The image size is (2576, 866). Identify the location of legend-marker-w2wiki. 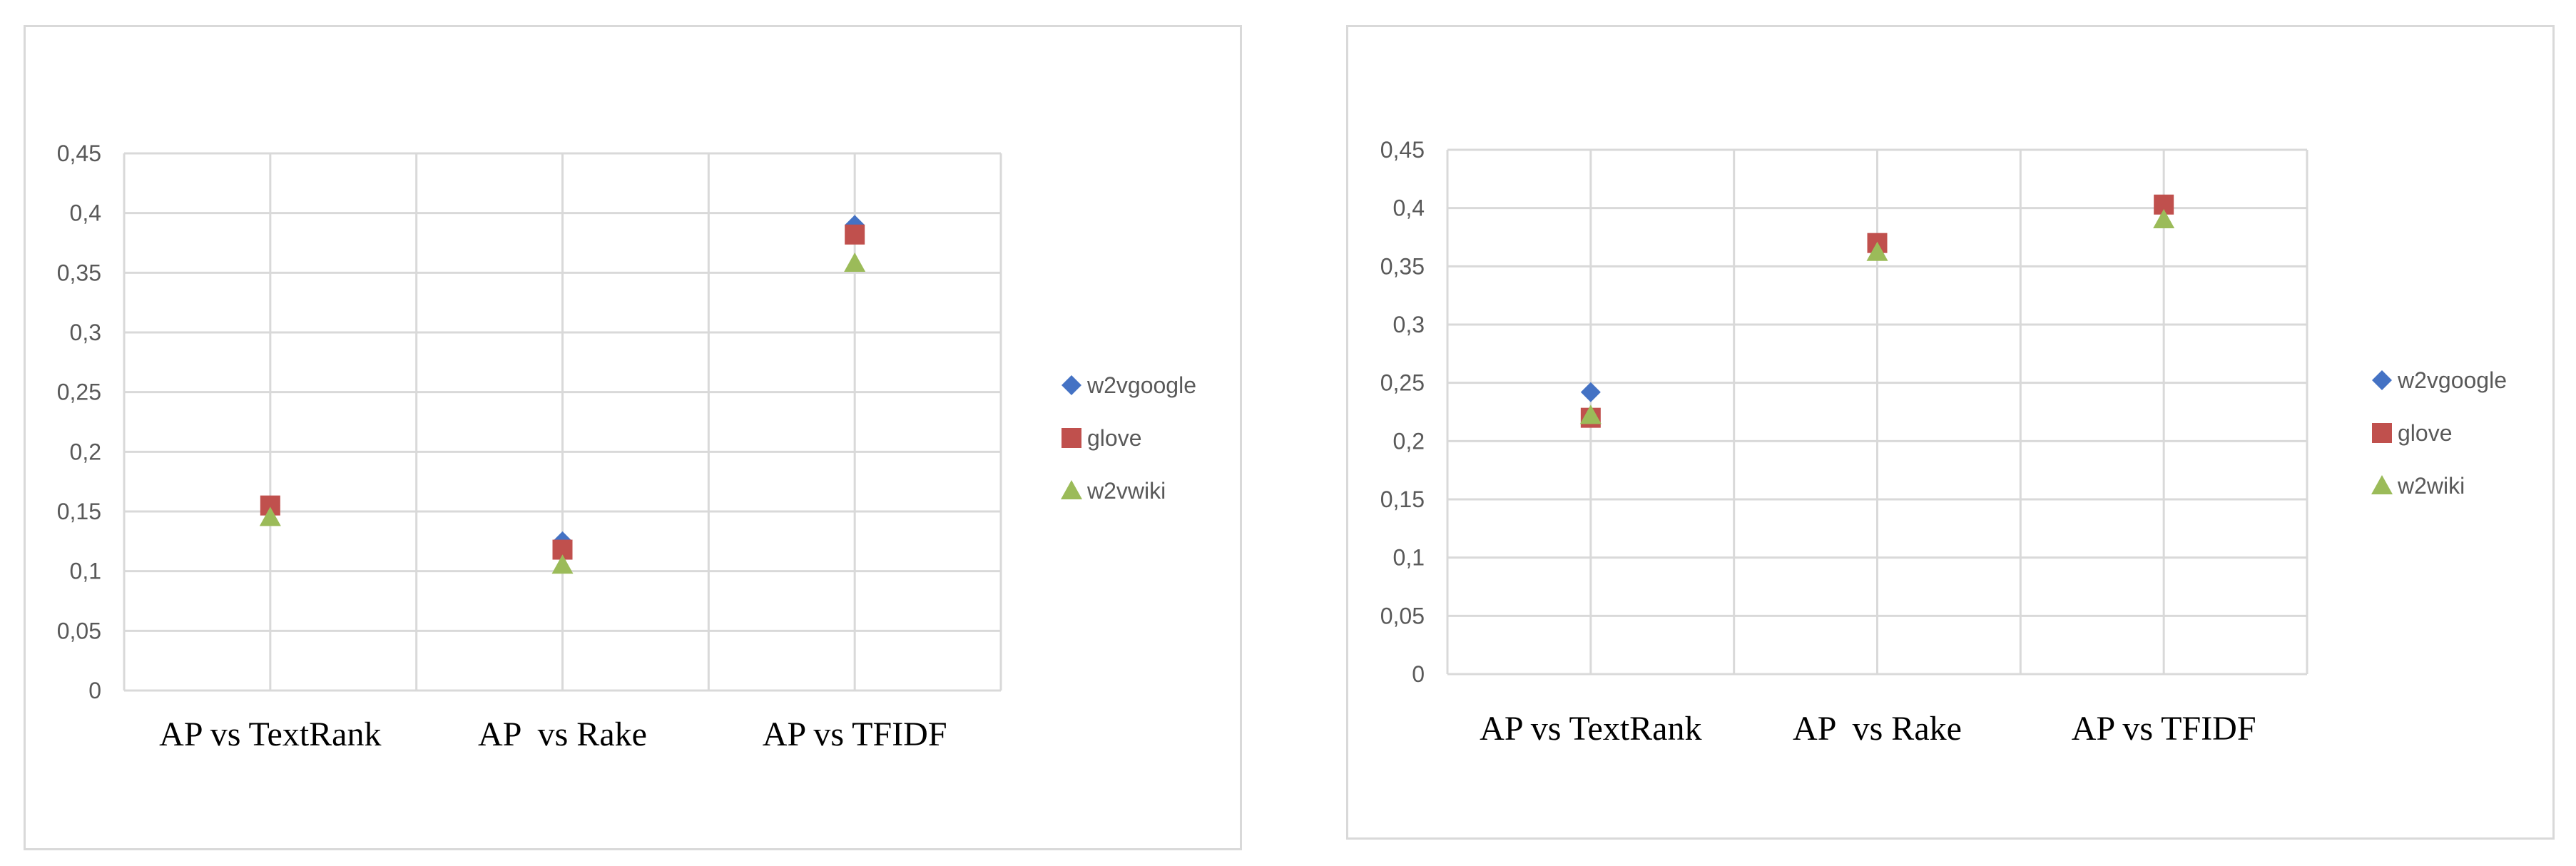
(2382, 484).